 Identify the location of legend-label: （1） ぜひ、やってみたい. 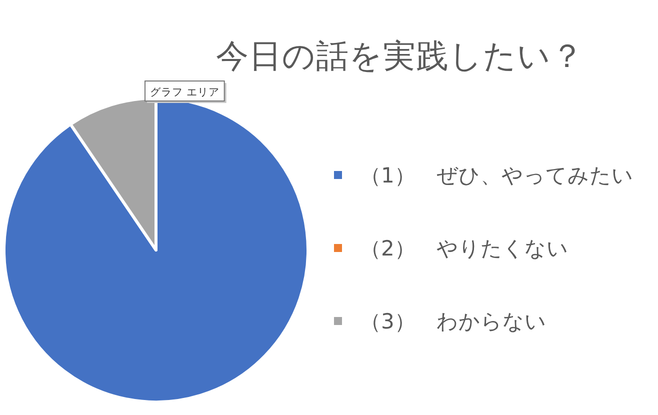
(497, 176).